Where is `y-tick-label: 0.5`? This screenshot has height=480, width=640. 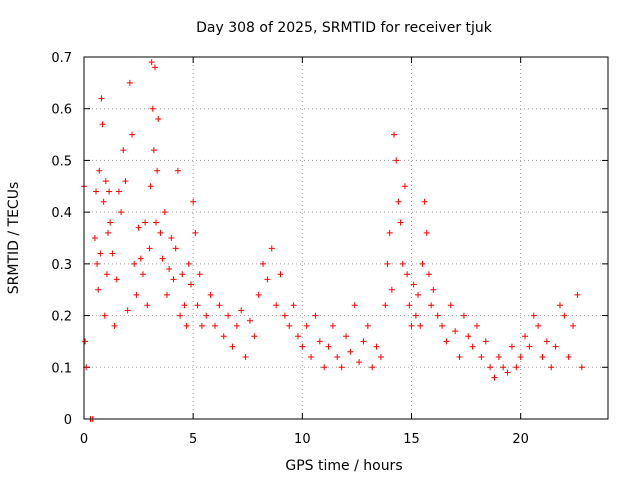 y-tick-label: 0.5 is located at coordinates (61, 161).